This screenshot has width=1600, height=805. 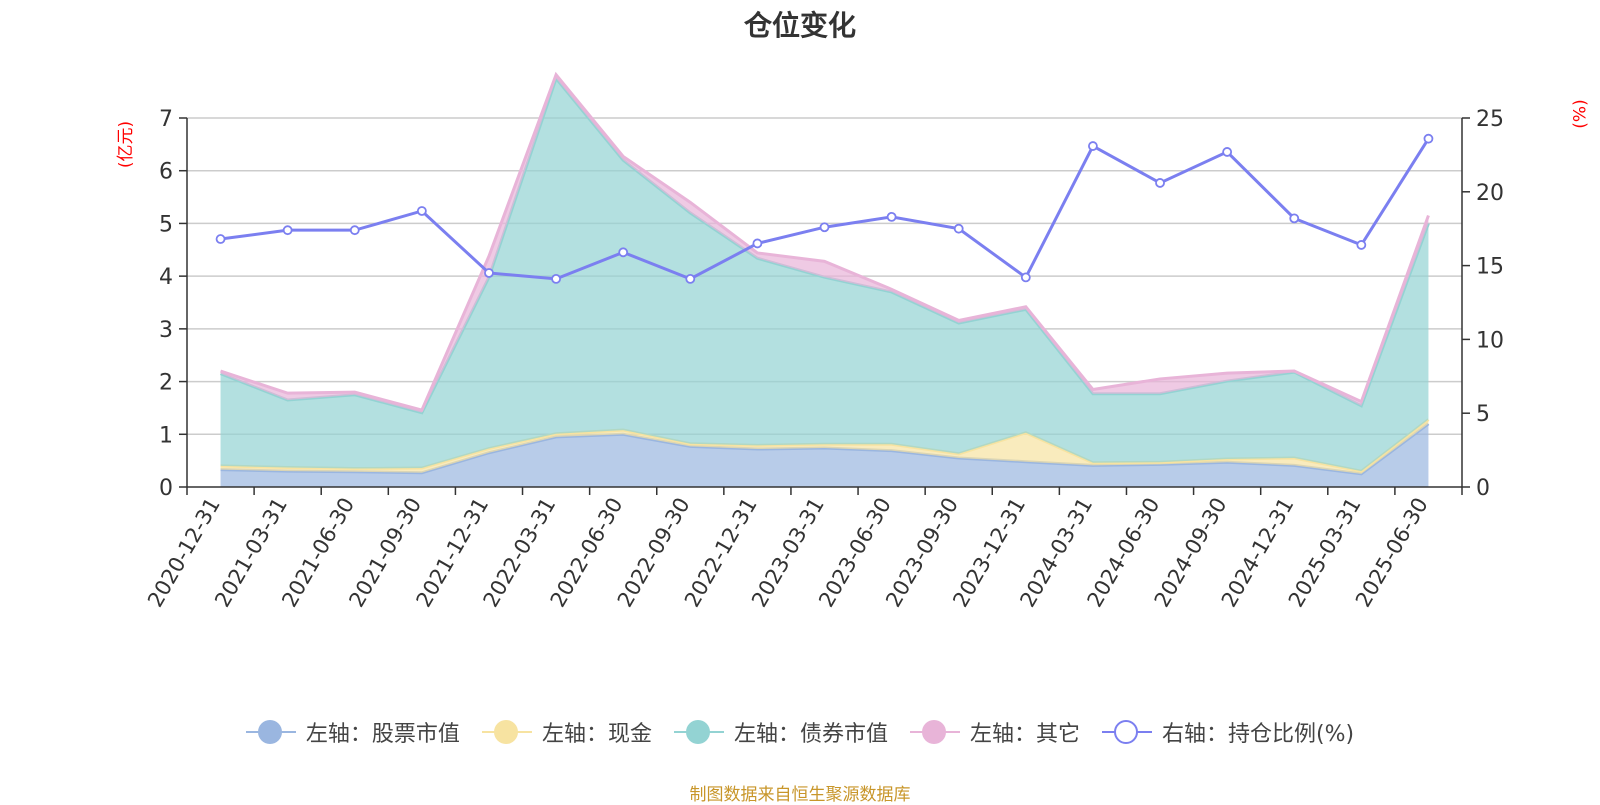 What do you see at coordinates (800, 795) in the screenshot?
I see `source-note: 制图数据来自恒生聚源数据库` at bounding box center [800, 795].